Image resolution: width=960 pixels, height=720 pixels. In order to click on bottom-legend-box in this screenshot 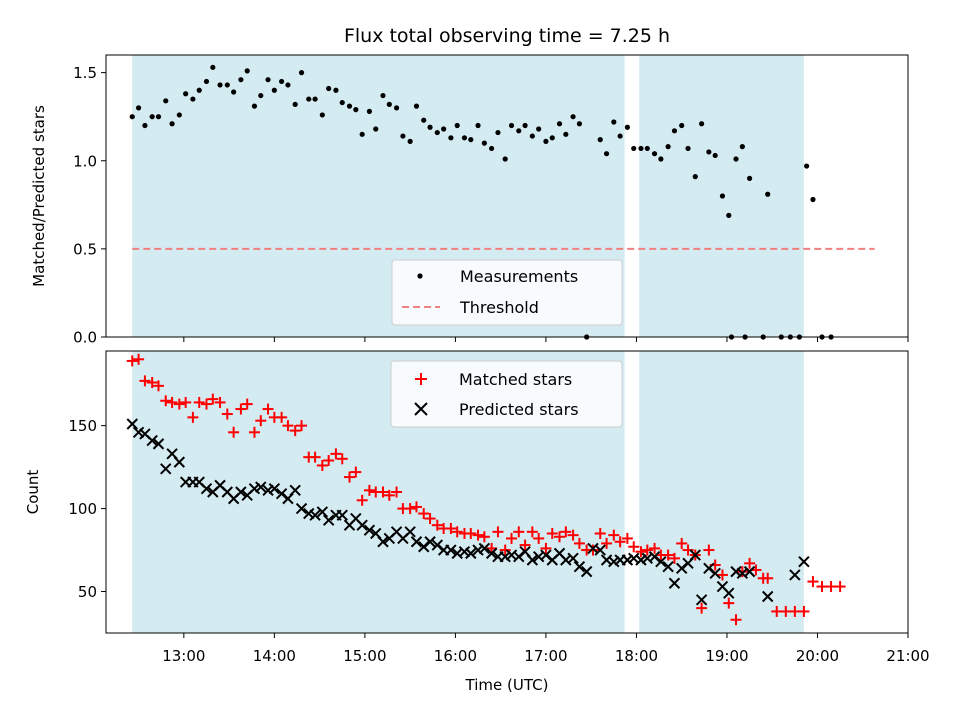, I will do `click(506, 394)`.